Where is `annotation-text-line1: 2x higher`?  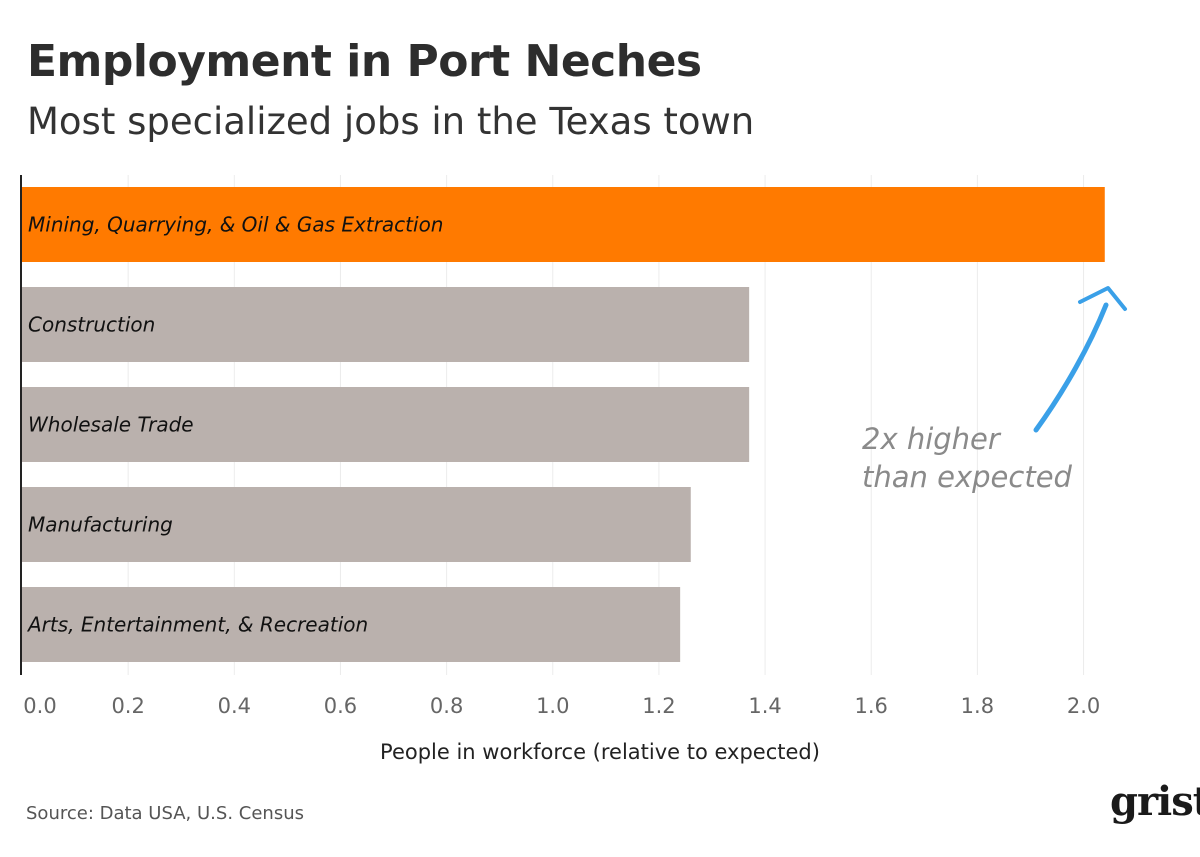
annotation-text-line1: 2x higher is located at coordinates (932, 439).